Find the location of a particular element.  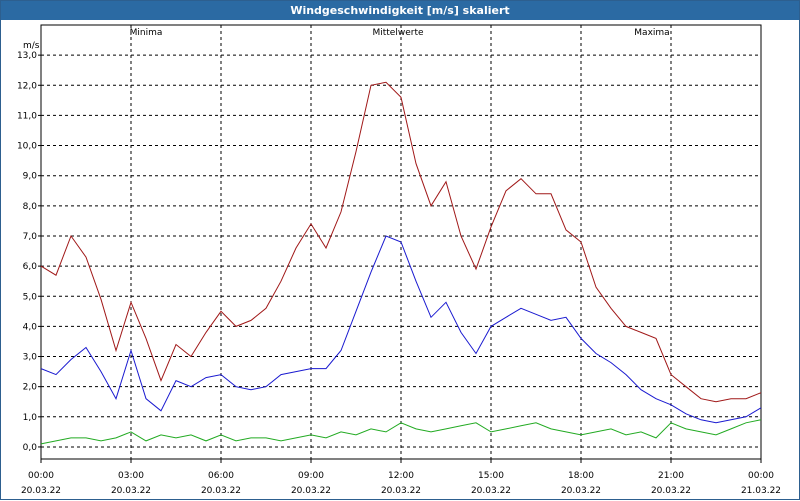

x-tick-time-label: 03:00 is located at coordinates (131, 476).